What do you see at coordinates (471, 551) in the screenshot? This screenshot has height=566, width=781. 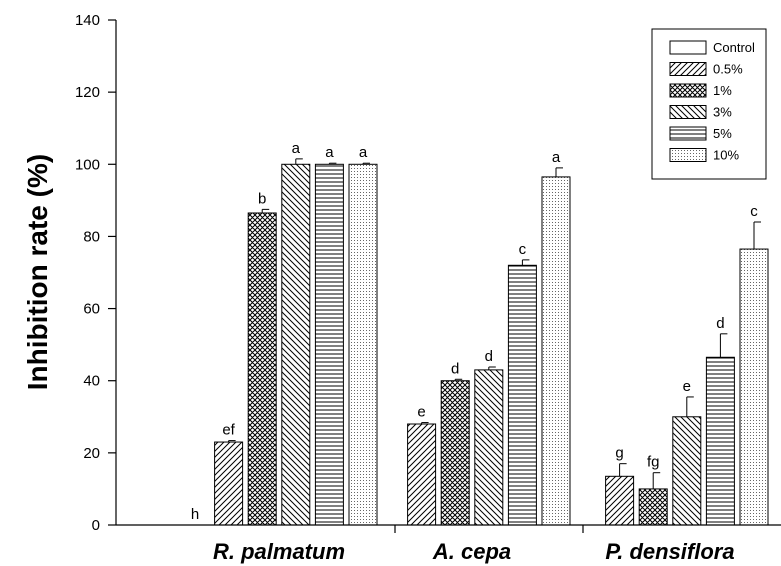 I see `category-label: A. cepa` at bounding box center [471, 551].